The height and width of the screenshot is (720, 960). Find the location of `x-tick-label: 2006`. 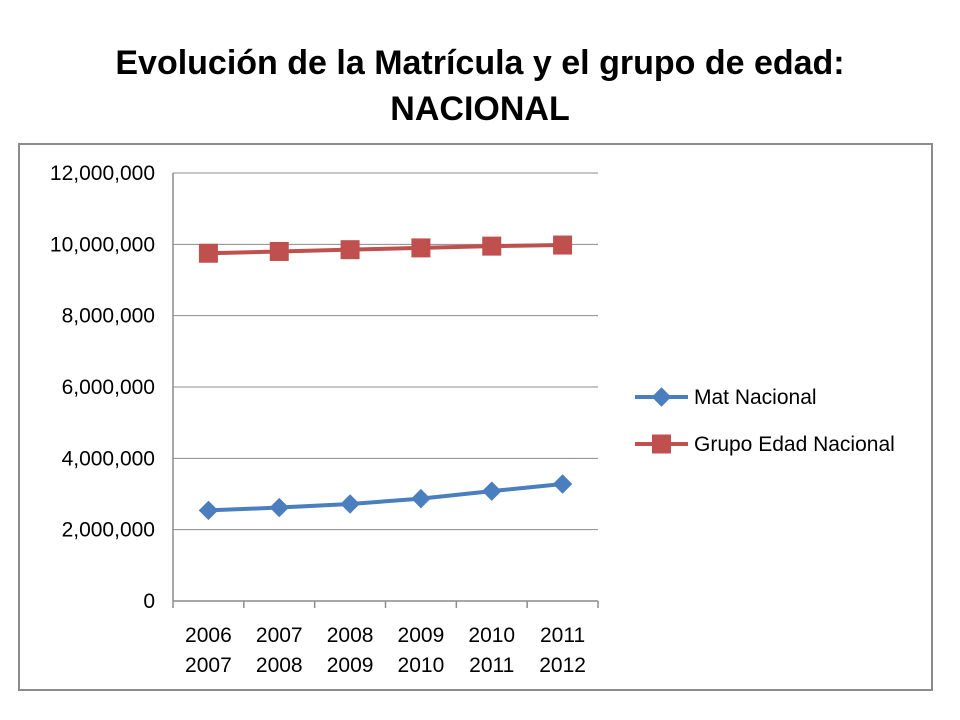

x-tick-label: 2006 is located at coordinates (208, 635).